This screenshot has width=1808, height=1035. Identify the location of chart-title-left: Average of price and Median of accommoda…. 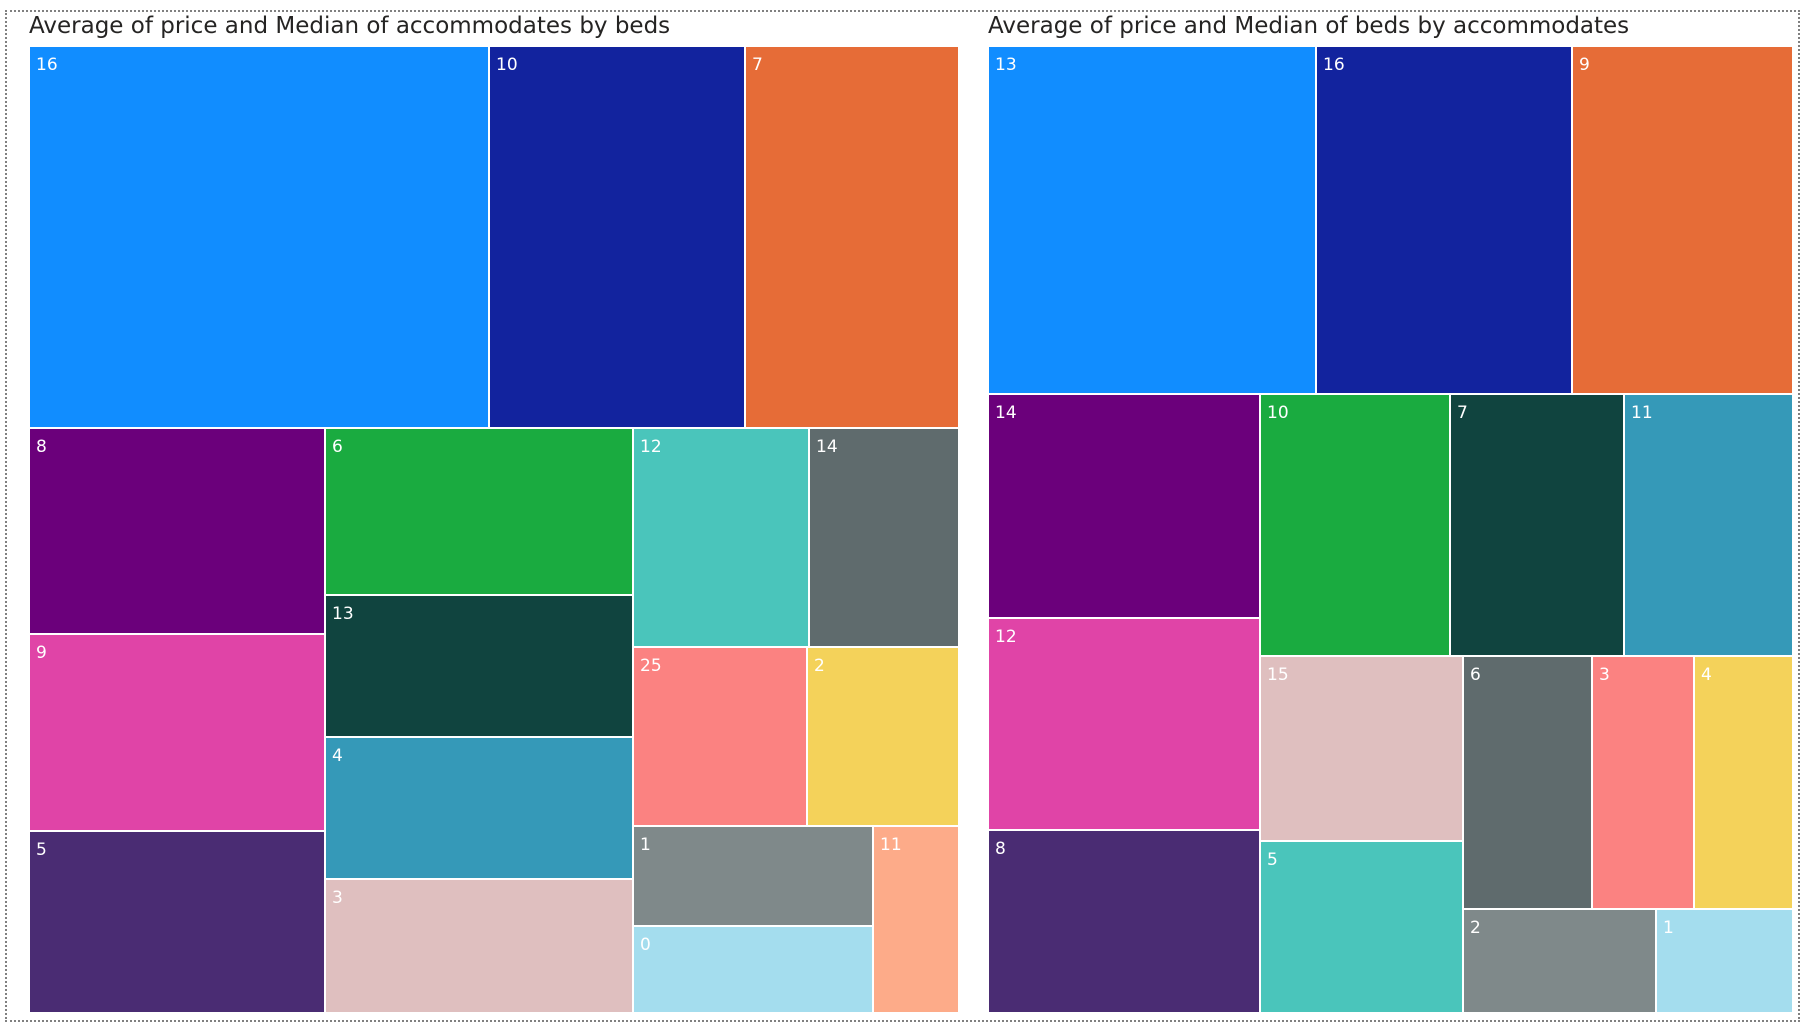
(350, 26).